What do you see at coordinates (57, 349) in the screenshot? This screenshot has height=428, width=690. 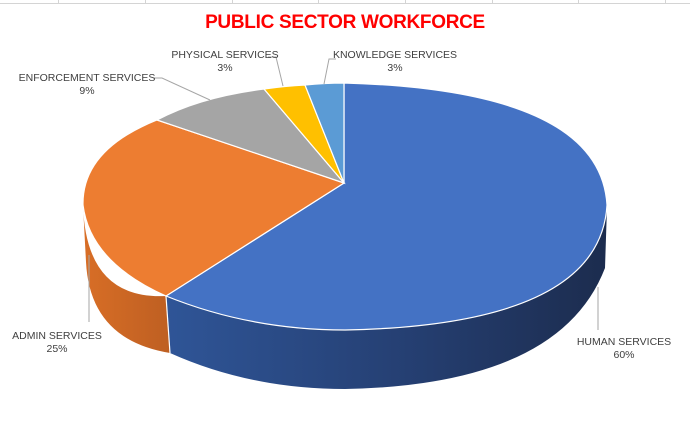 I see `label-pct: 25%` at bounding box center [57, 349].